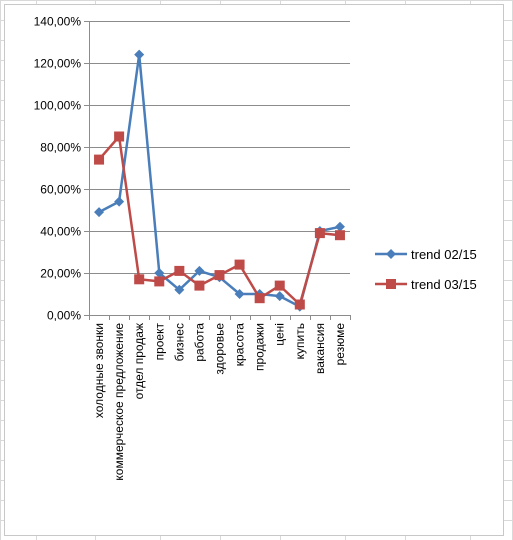 The height and width of the screenshot is (540, 513). I want to click on legend-label-1: trend 02/15, so click(444, 254).